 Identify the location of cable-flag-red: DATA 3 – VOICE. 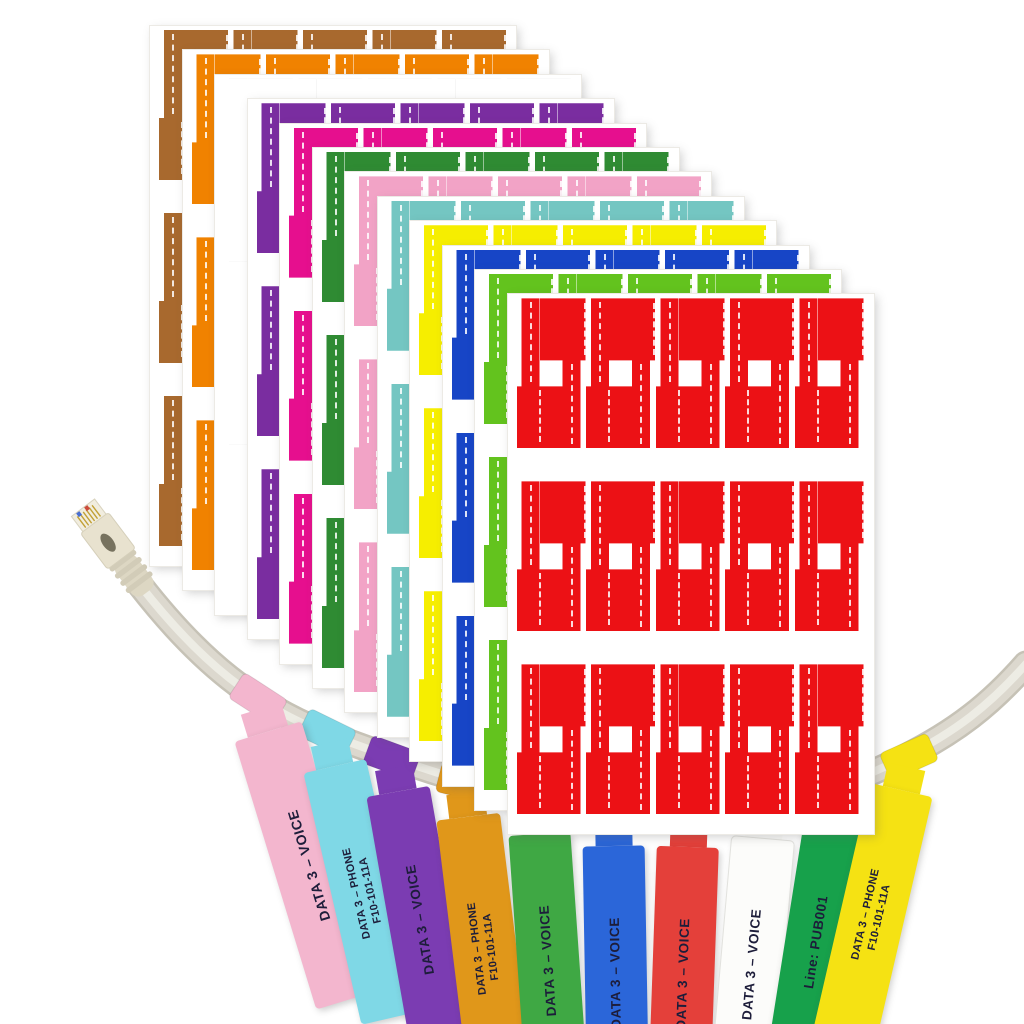
(683, 923).